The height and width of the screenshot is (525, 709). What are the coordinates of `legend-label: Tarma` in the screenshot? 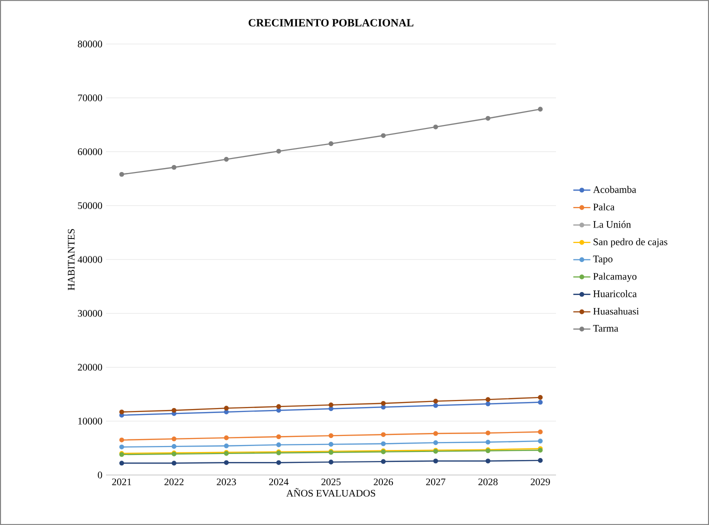 It's located at (605, 328).